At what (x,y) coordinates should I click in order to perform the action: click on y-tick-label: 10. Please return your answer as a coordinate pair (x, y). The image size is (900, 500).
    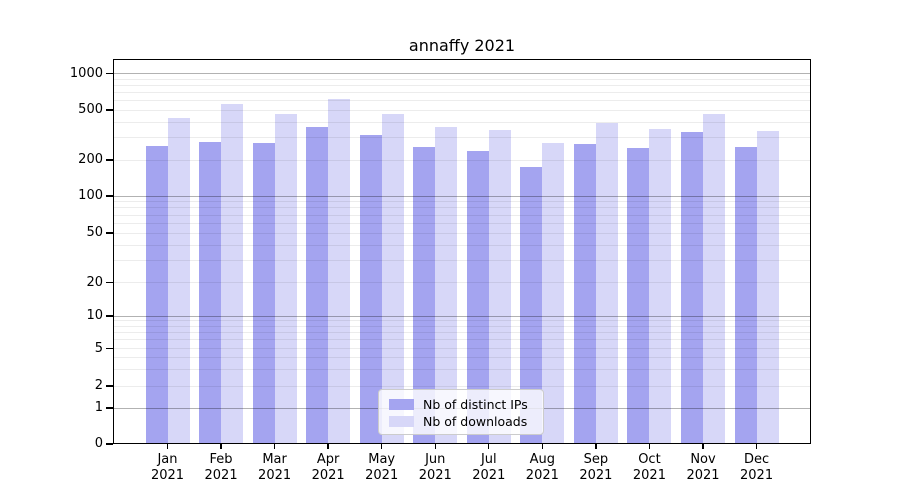
    Looking at the image, I should click on (94, 315).